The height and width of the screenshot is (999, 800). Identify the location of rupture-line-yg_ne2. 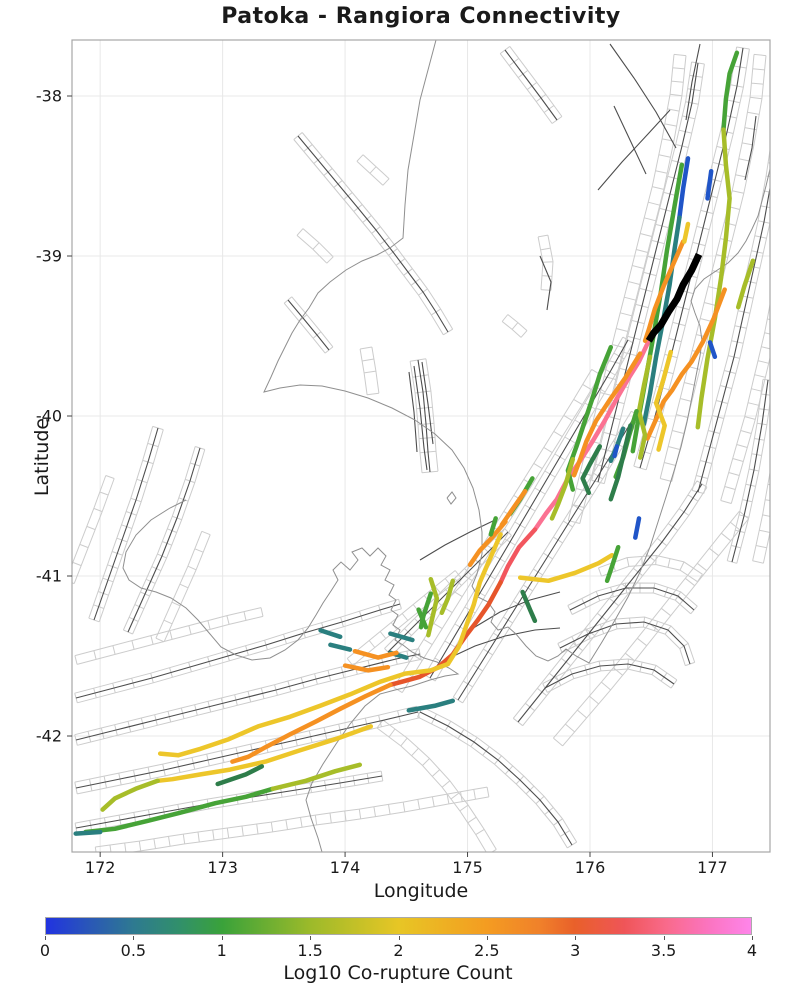
(745, 284).